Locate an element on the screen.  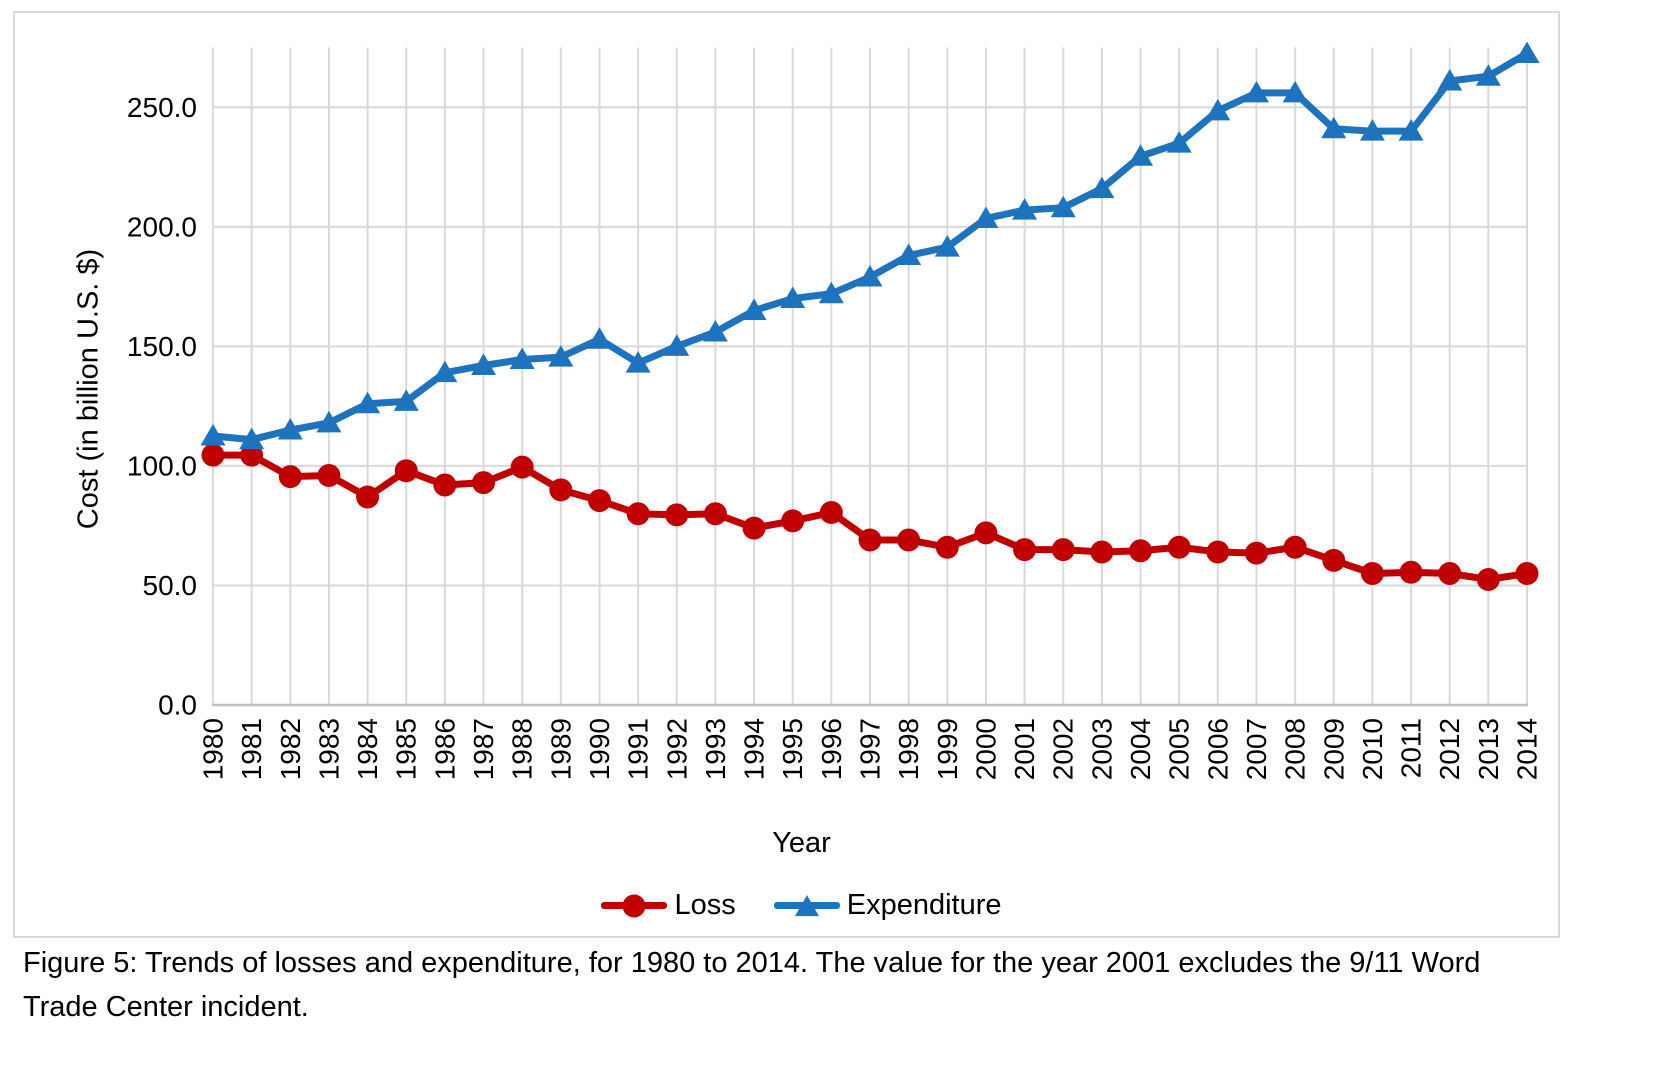
x-tick-label: 2007 is located at coordinates (1256, 749).